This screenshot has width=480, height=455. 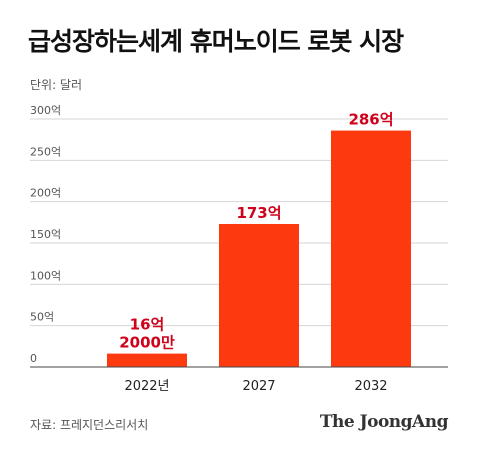 I want to click on brand-logo: The JoongAng, so click(x=384, y=422).